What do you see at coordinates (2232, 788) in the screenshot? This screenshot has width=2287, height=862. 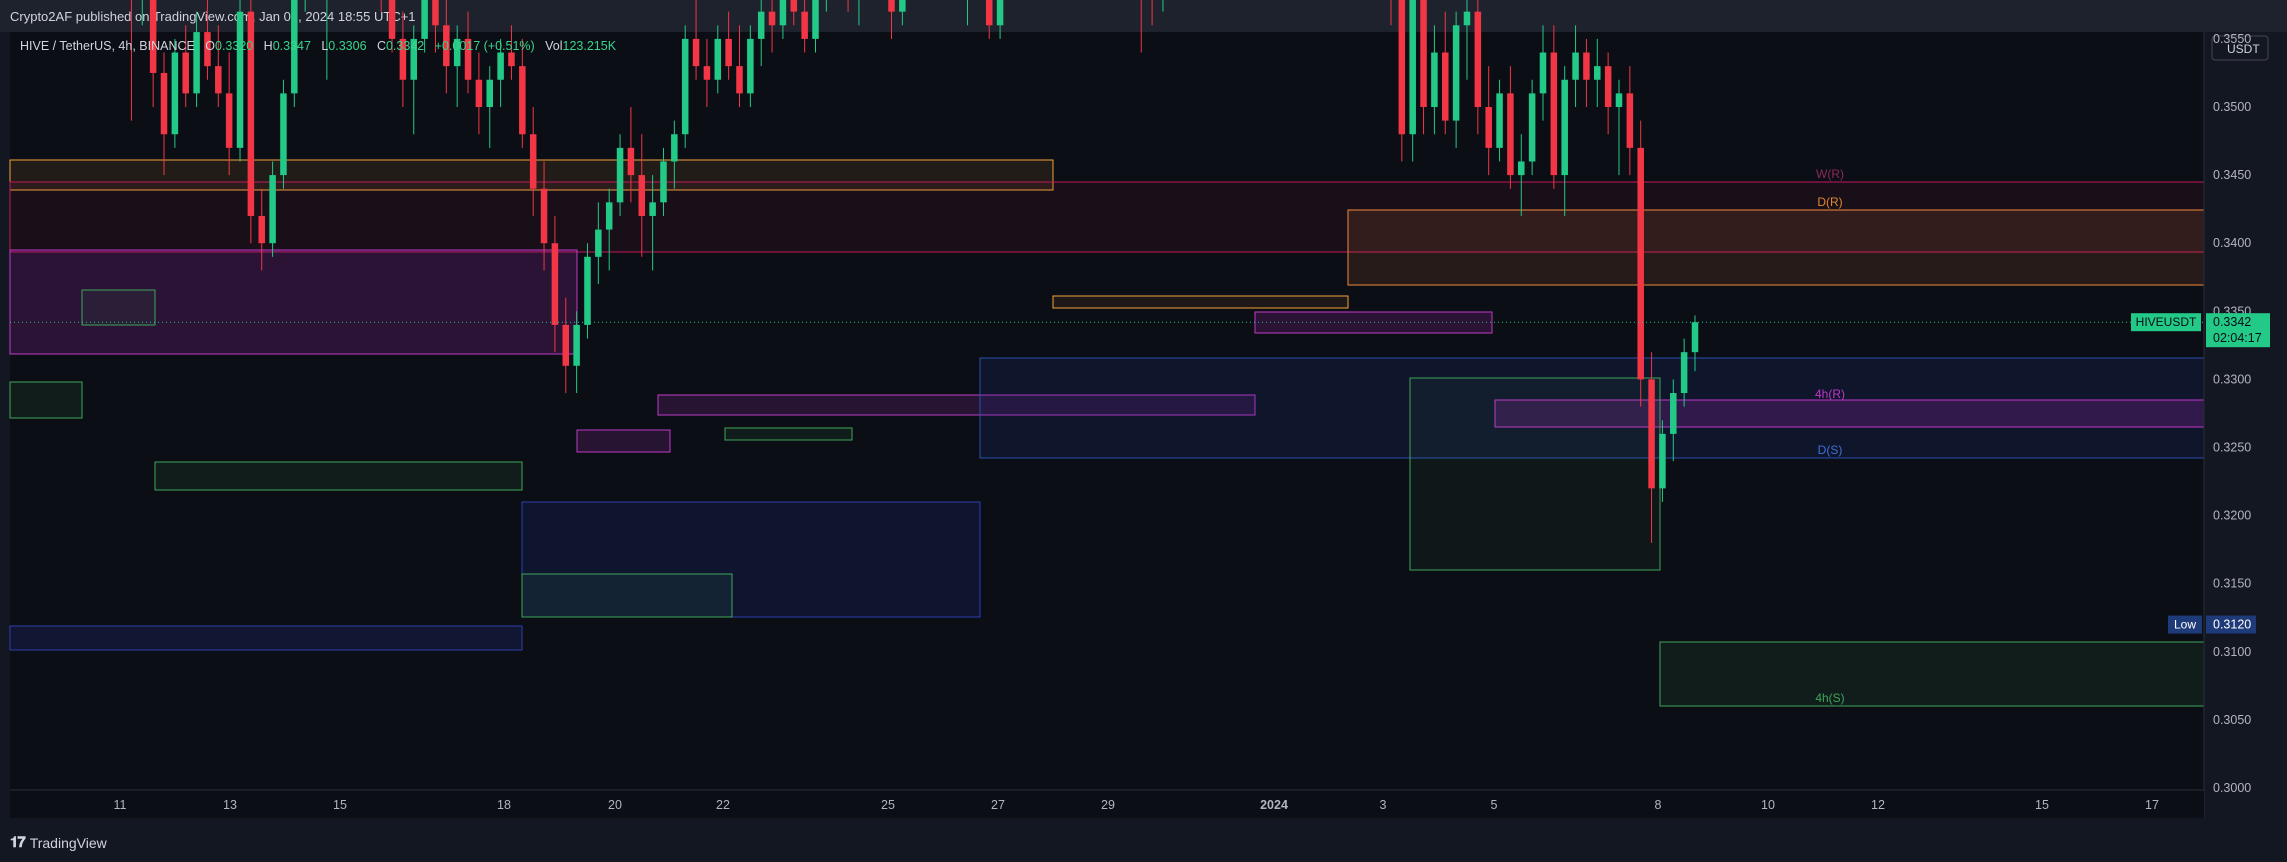 I see `y-tick-label: 0.3000` at bounding box center [2232, 788].